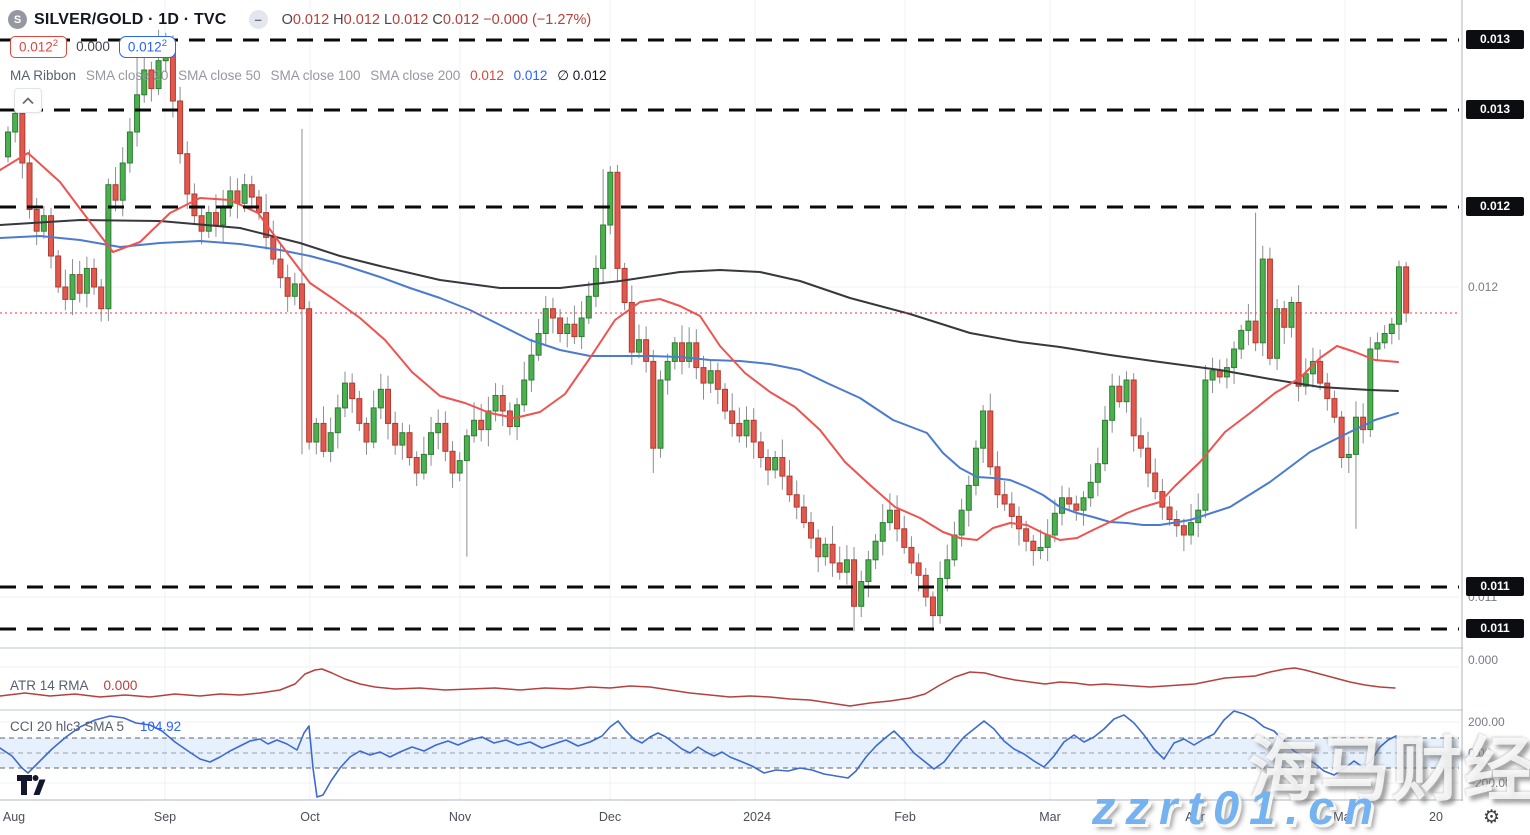  What do you see at coordinates (1495, 109) in the screenshot?
I see `level-price-label: 0.013` at bounding box center [1495, 109].